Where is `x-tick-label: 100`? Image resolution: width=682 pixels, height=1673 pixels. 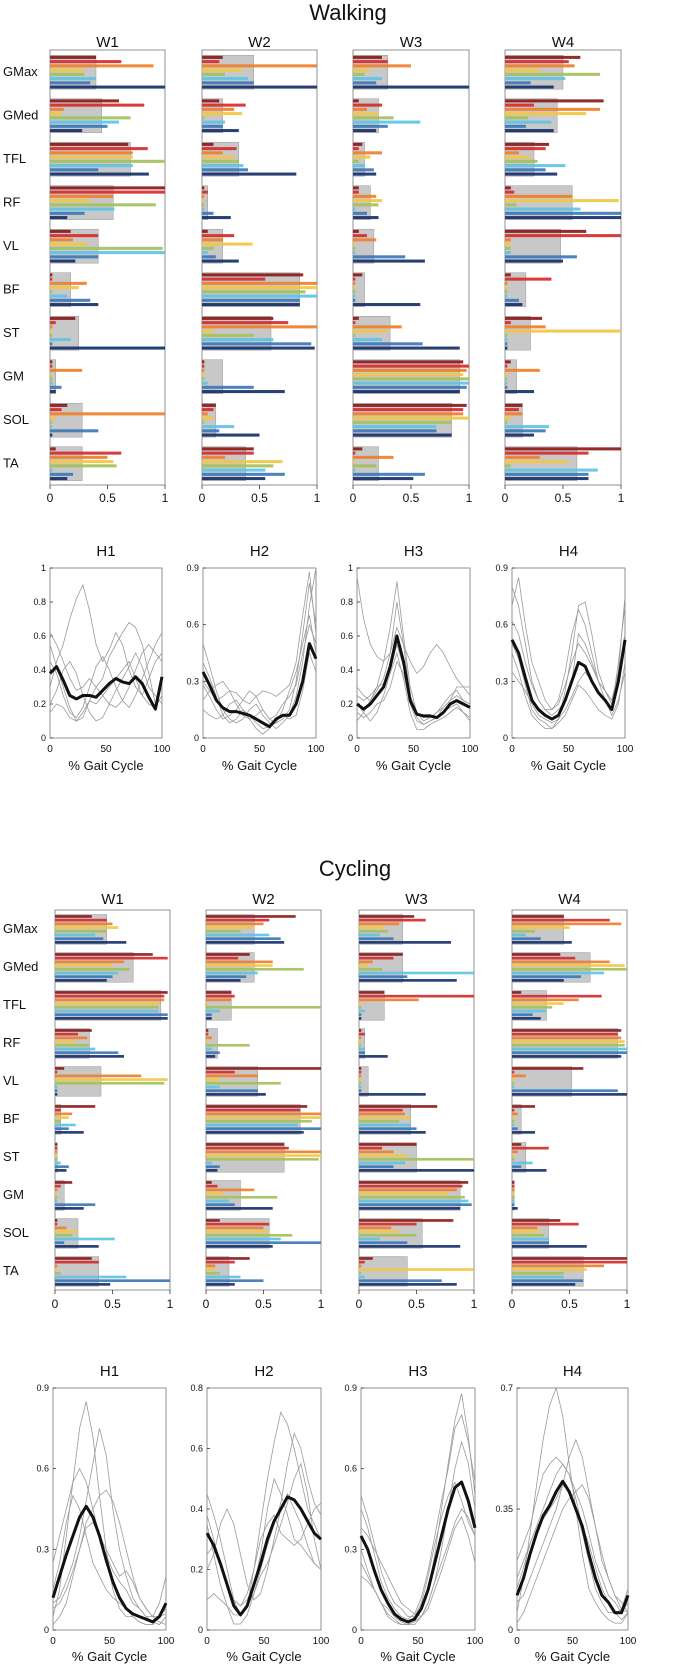
x-tick-label: 100 is located at coordinates (625, 749).